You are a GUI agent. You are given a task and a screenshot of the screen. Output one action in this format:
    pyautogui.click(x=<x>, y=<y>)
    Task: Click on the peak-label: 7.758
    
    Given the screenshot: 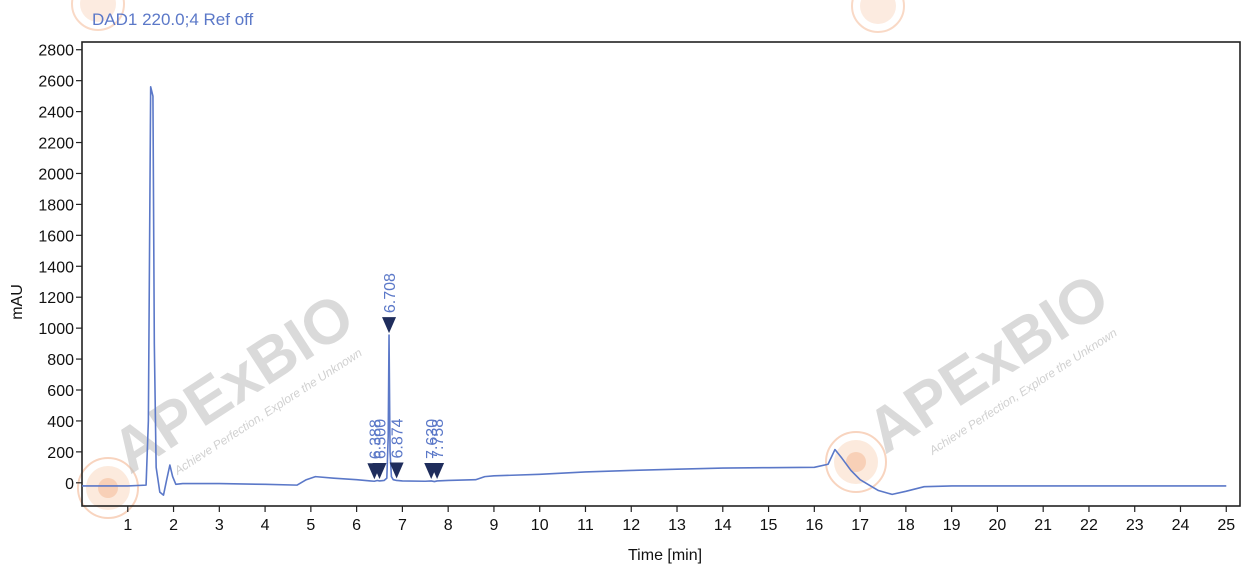 What is the action you would take?
    pyautogui.click(x=438, y=439)
    